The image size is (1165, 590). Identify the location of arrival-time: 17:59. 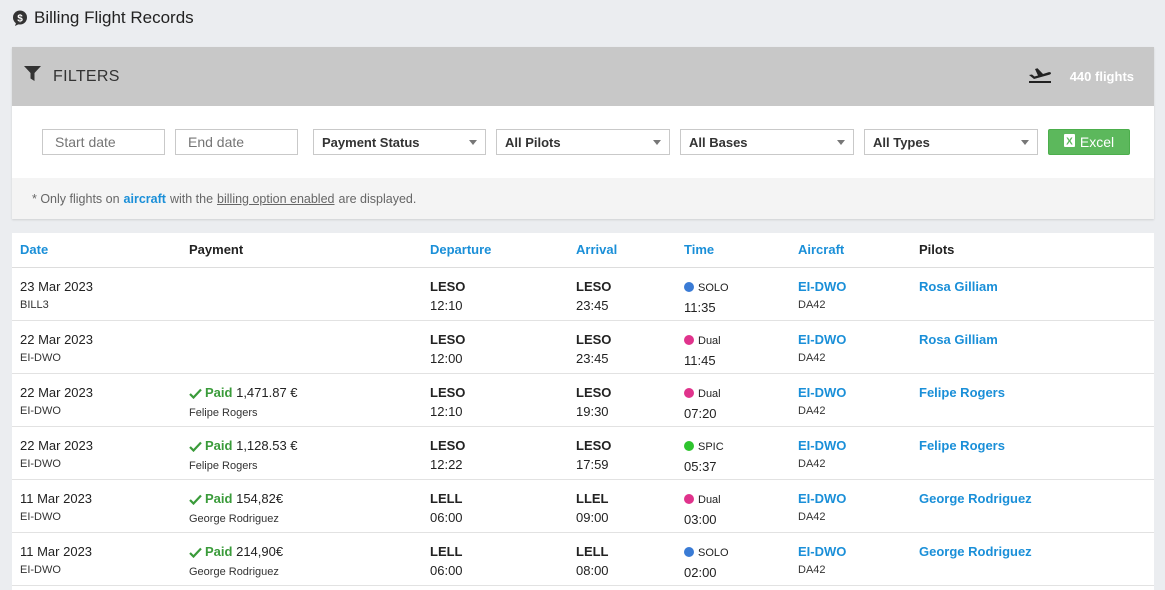
(592, 464).